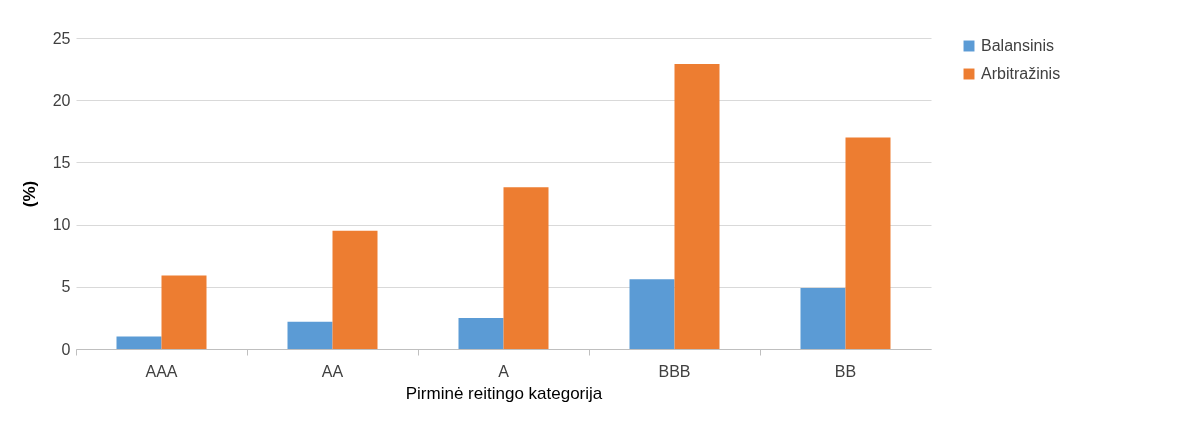 This screenshot has height=421, width=1203. Describe the element at coordinates (332, 371) in the screenshot. I see `x-tick-label: AA` at that location.